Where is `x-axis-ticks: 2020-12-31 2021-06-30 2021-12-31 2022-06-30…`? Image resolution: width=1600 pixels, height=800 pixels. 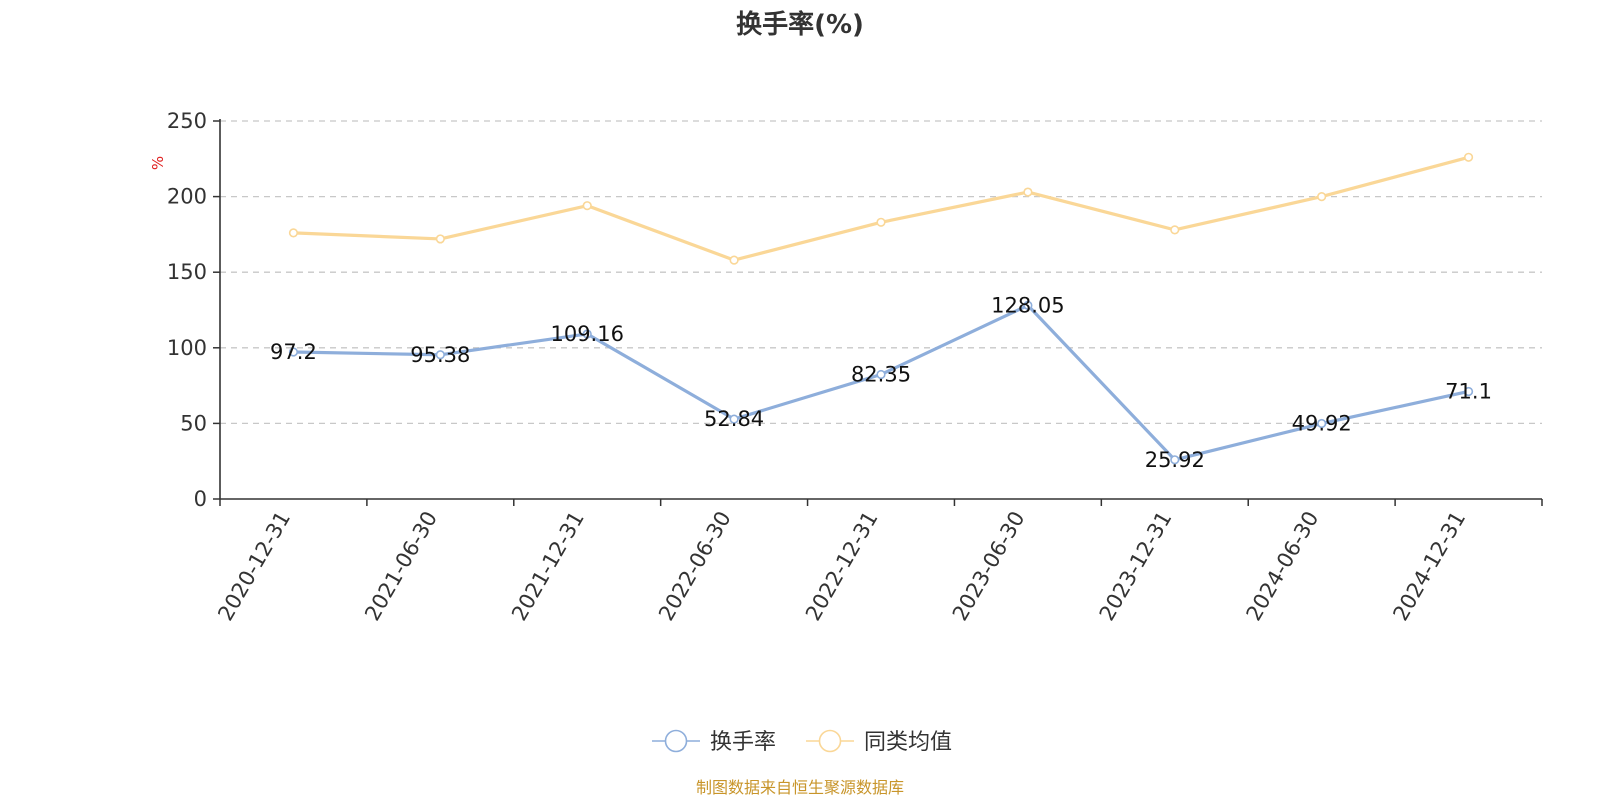
x-axis-ticks: 2020-12-31 2021-06-30 2021-12-31 2022-06-30… is located at coordinates (878, 562).